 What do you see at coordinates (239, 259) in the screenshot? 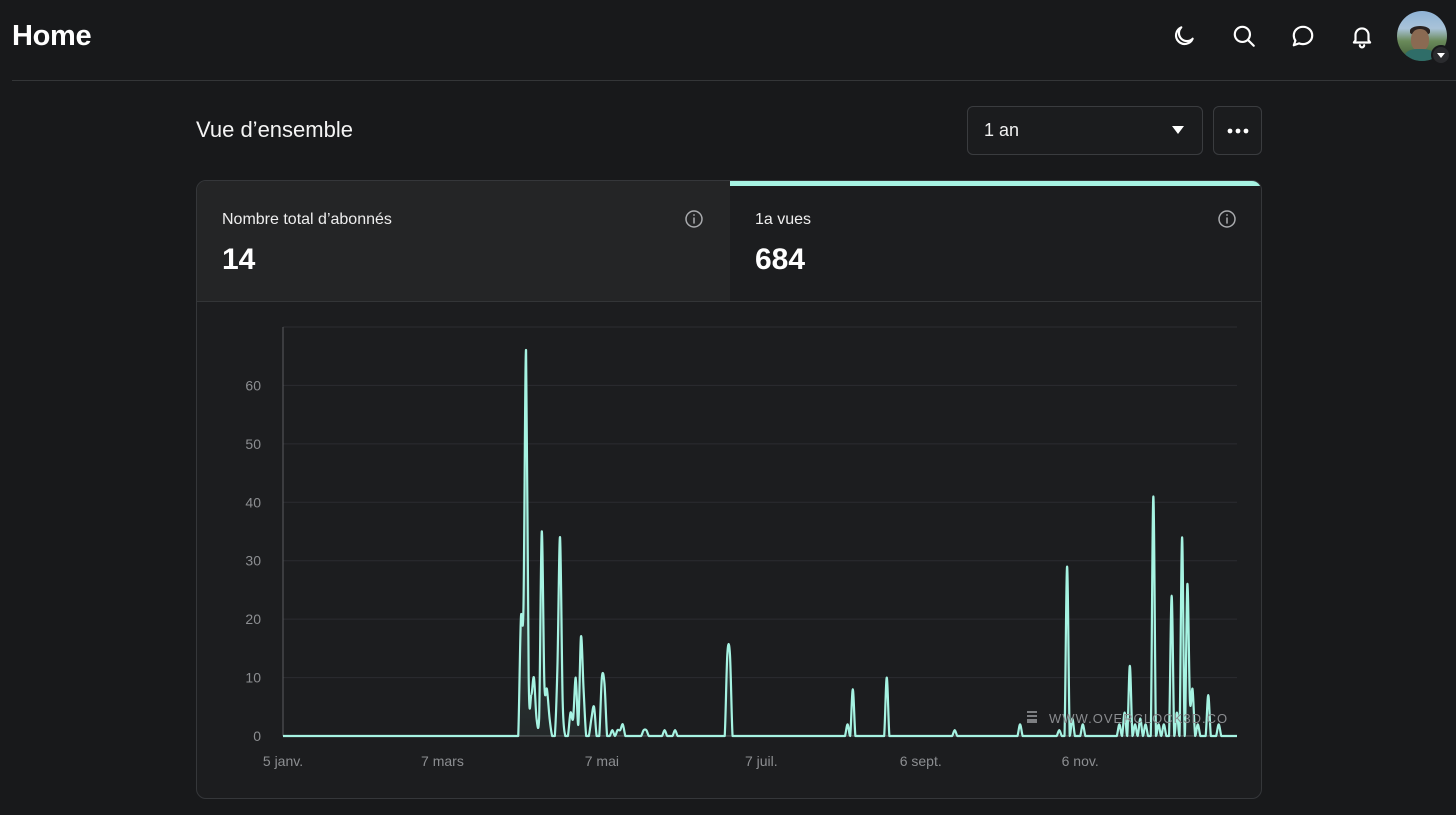
I see `stat-value: 14` at bounding box center [239, 259].